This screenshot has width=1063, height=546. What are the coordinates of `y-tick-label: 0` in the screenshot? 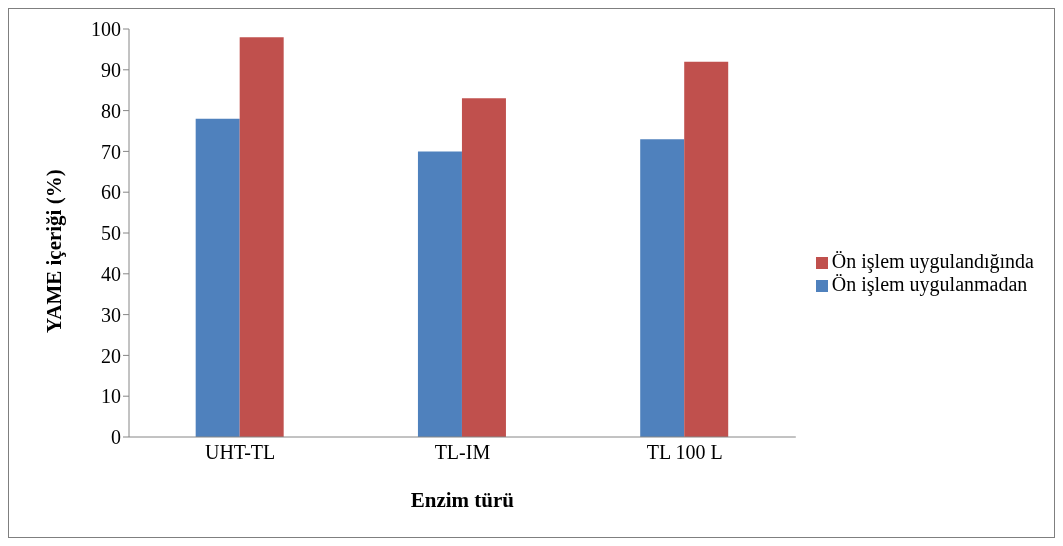 It's located at (116, 437).